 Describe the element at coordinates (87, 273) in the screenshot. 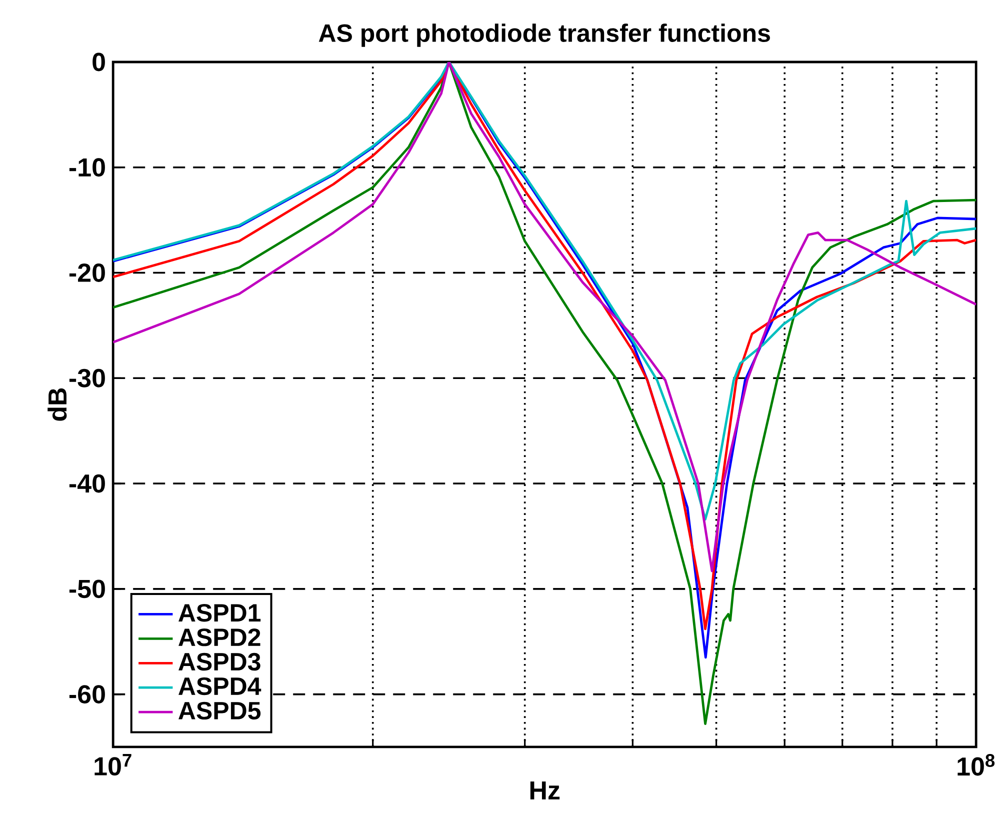

I see `y-tick-label: -20` at that location.